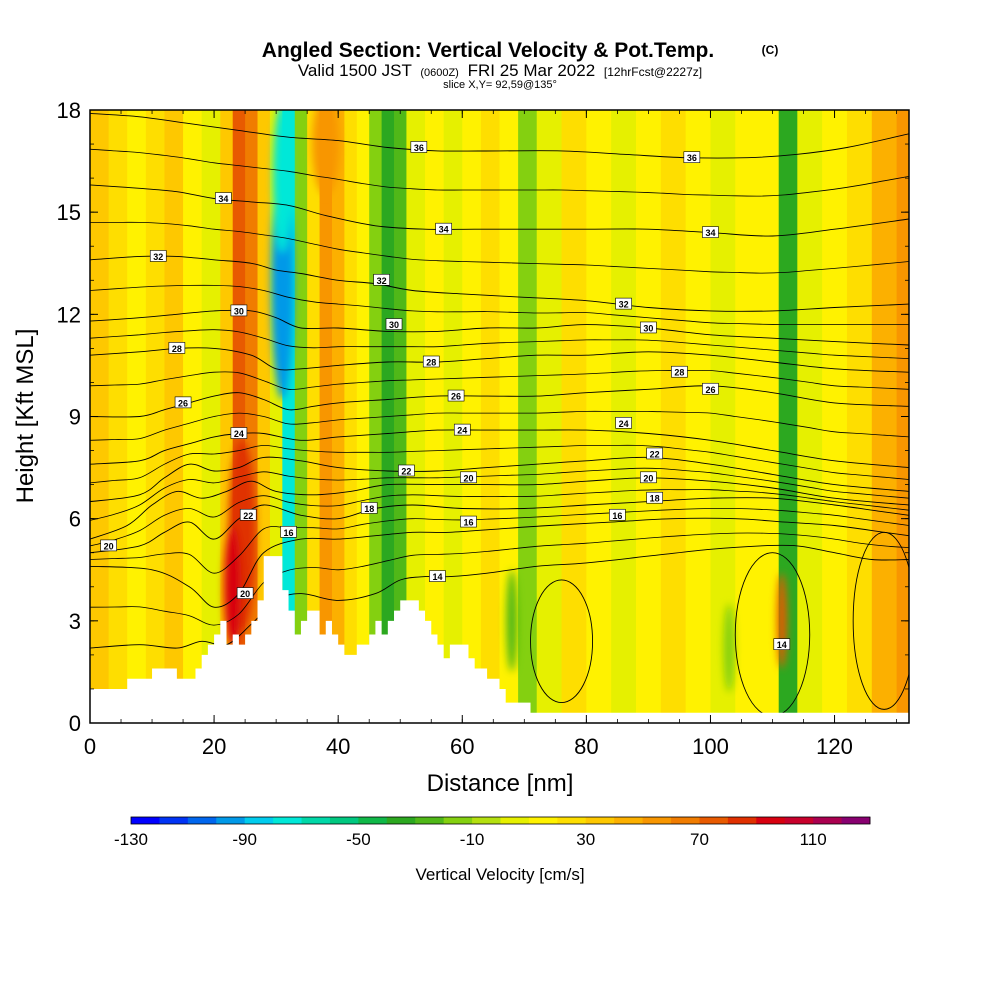  I want to click on contour-label: 32, so click(623, 303).